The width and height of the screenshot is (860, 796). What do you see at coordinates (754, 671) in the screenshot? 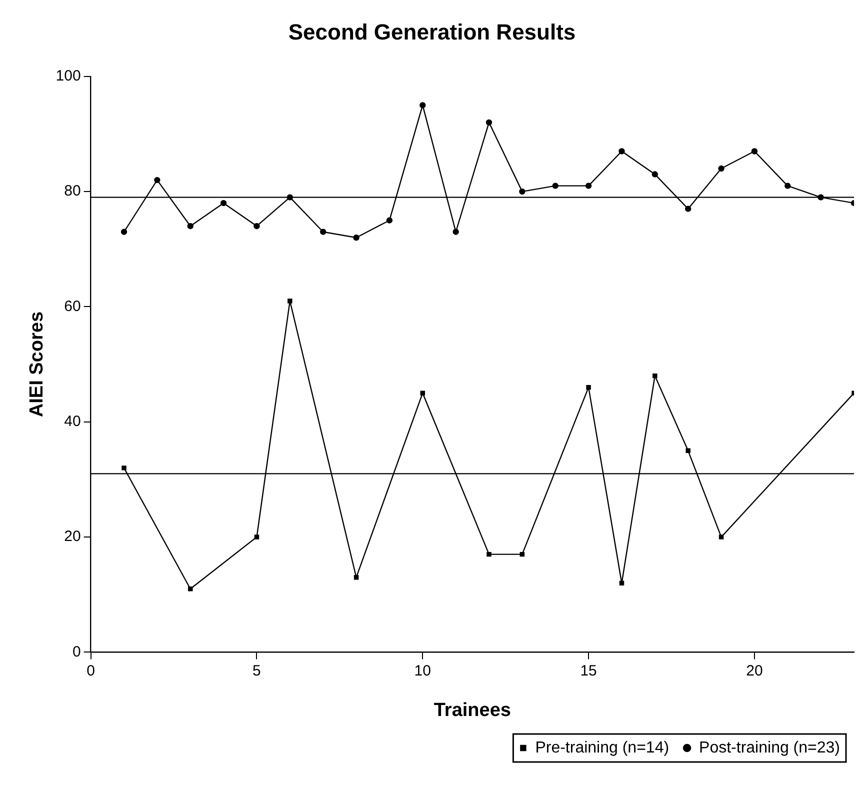
I see `x-tick-label: 20` at bounding box center [754, 671].